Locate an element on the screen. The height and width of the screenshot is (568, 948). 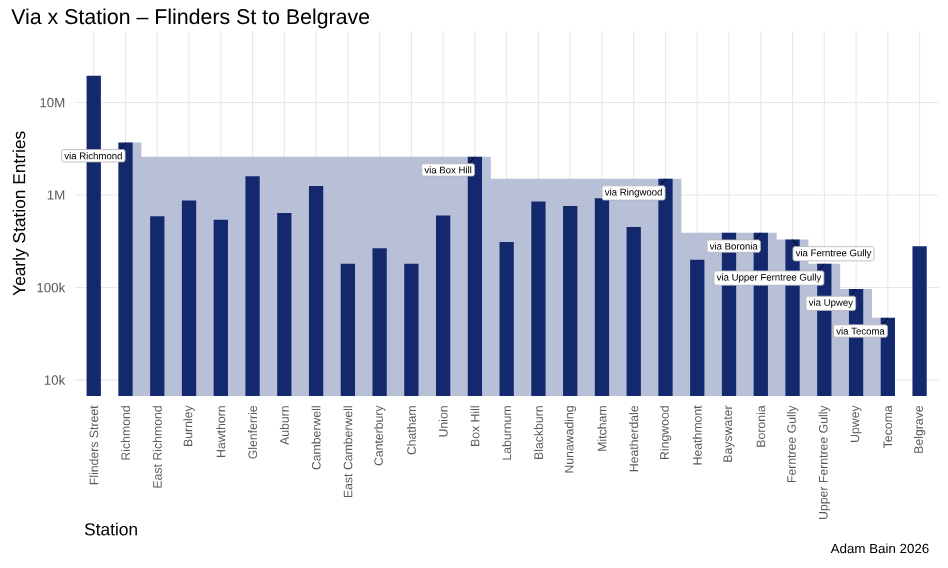
x-axis-title: Station is located at coordinates (110, 529).